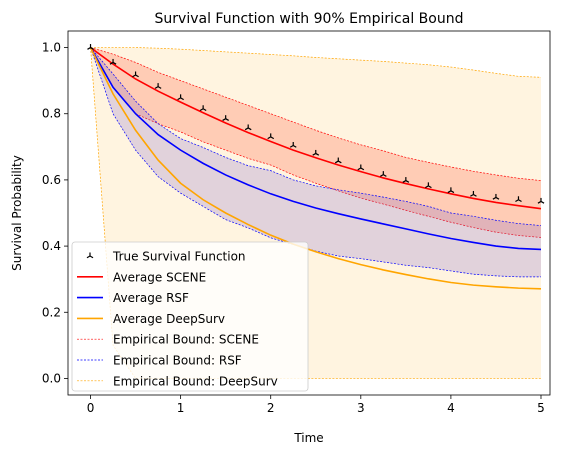  What do you see at coordinates (51, 48) in the screenshot?
I see `y-tick-label: 1.0` at bounding box center [51, 48].